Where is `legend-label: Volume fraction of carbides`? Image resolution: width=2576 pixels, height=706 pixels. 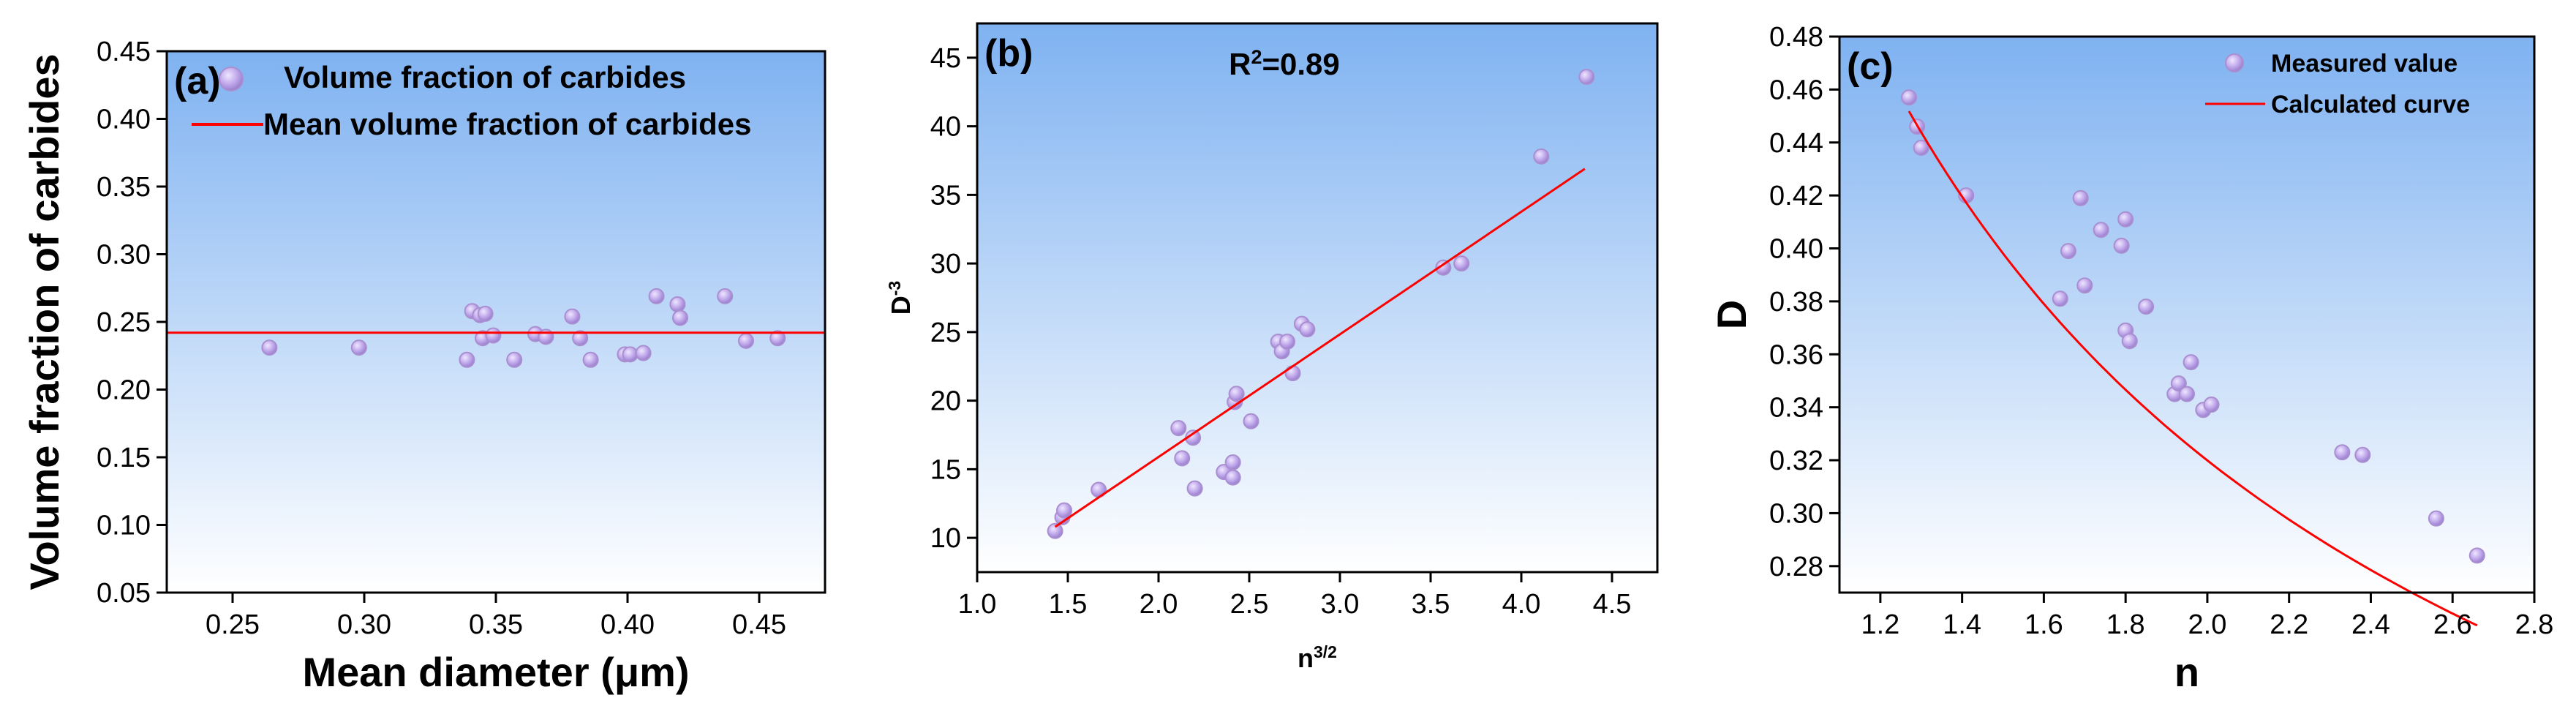 legend-label: Volume fraction of carbides is located at coordinates (485, 77).